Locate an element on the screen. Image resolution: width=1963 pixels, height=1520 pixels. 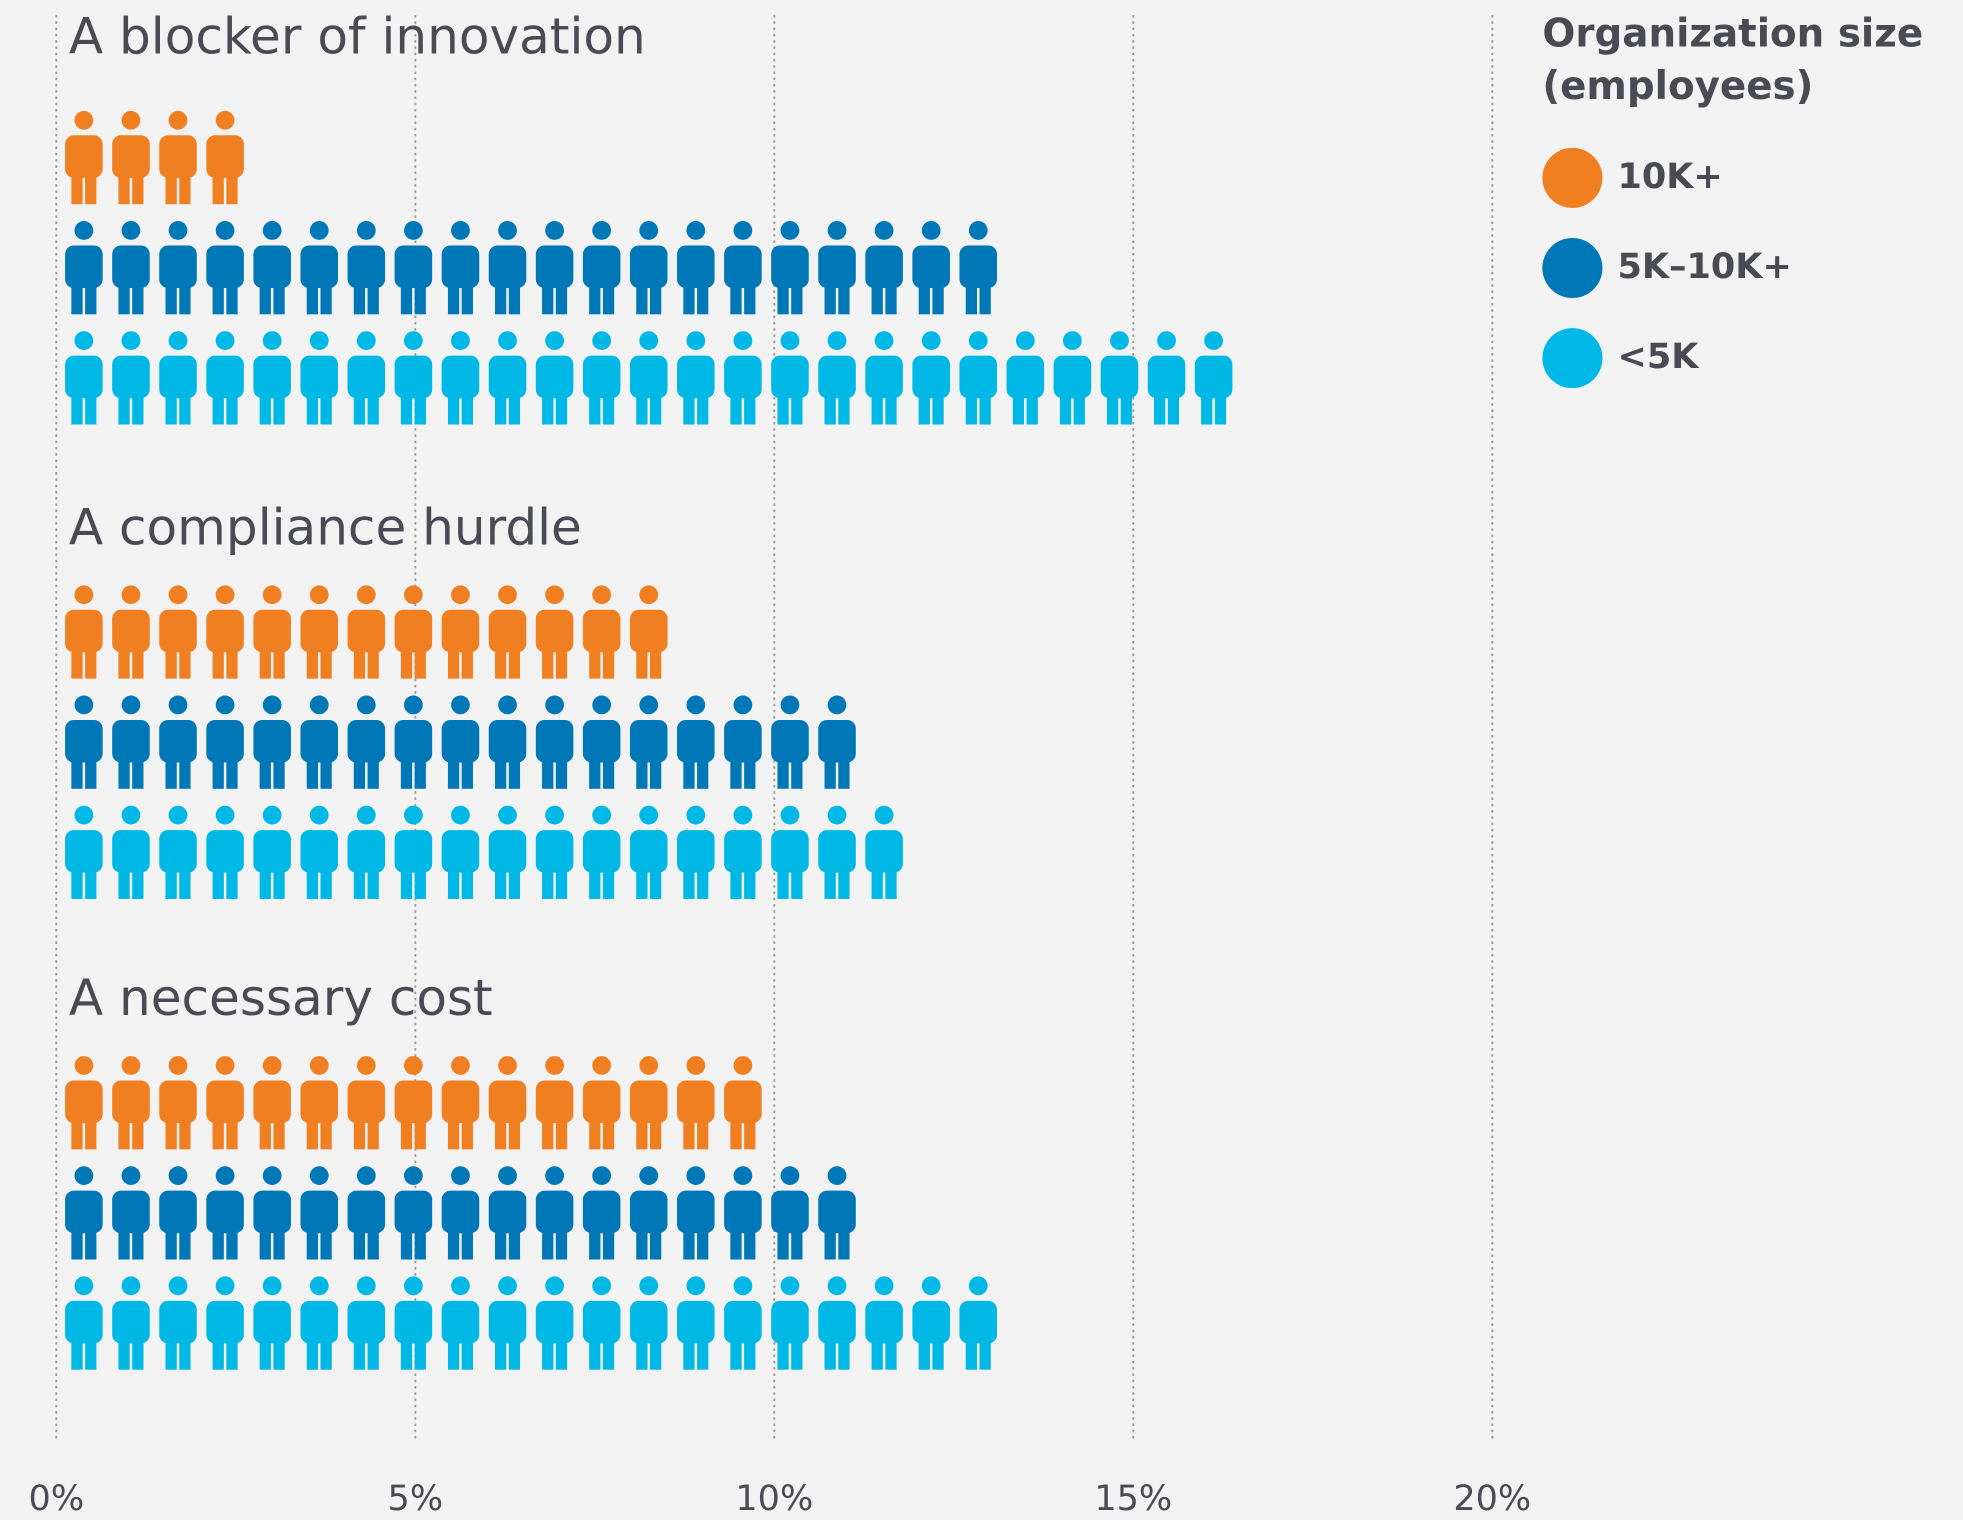
x-tick-label: 5% is located at coordinates (416, 1498).